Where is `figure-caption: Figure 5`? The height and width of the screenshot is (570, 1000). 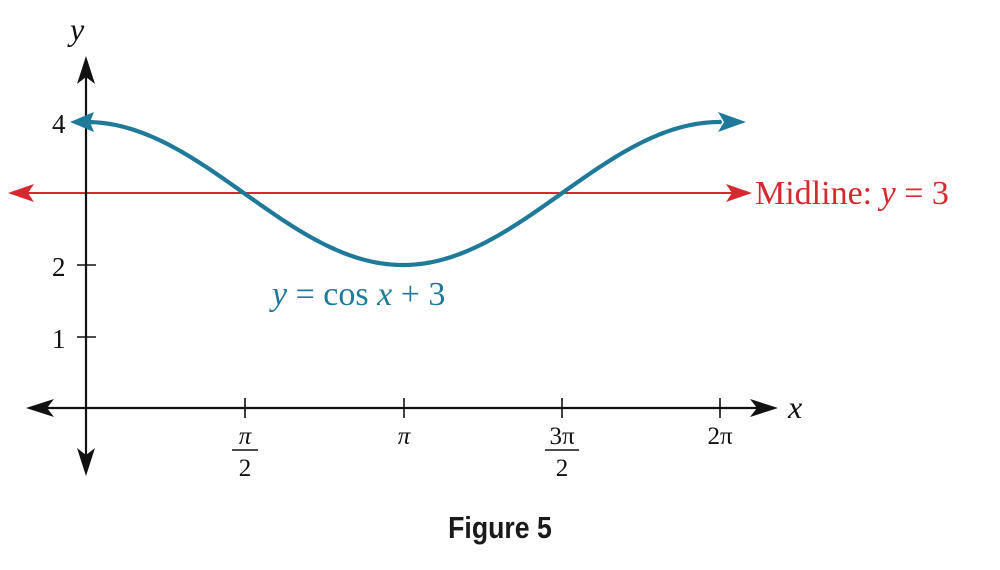 figure-caption: Figure 5 is located at coordinates (500, 527).